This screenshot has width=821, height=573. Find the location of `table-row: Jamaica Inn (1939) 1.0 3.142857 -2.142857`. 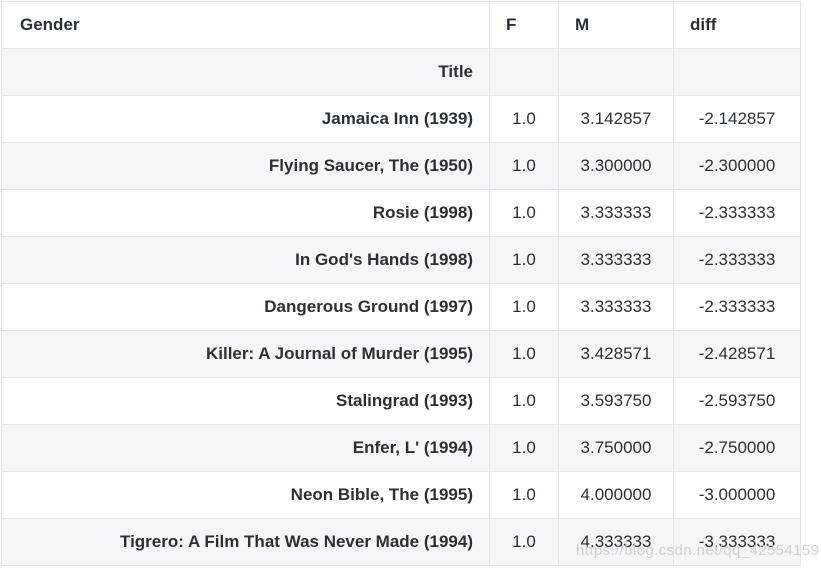

table-row: Jamaica Inn (1939) 1.0 3.142857 -2.142857 is located at coordinates (401, 119).